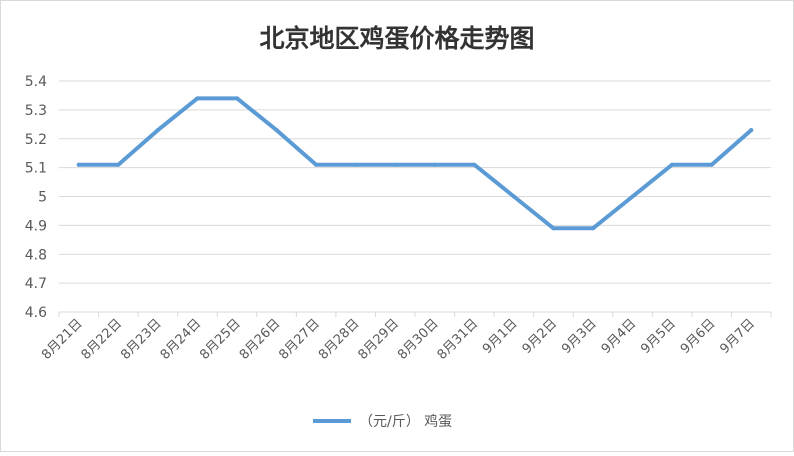 This screenshot has width=794, height=456. Describe the element at coordinates (220, 339) in the screenshot. I see `x-tick-label: 8月25日` at that location.